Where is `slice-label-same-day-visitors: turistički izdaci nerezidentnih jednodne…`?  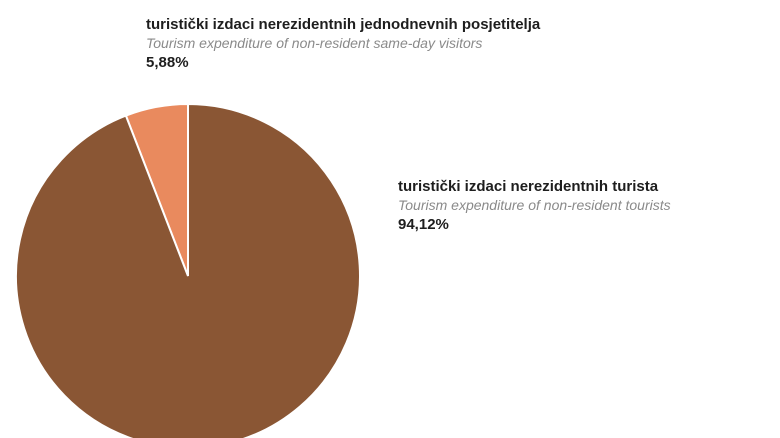
slice-label-same-day-visitors: turistički izdaci nerezidentnih jednodne… is located at coordinates (343, 44).